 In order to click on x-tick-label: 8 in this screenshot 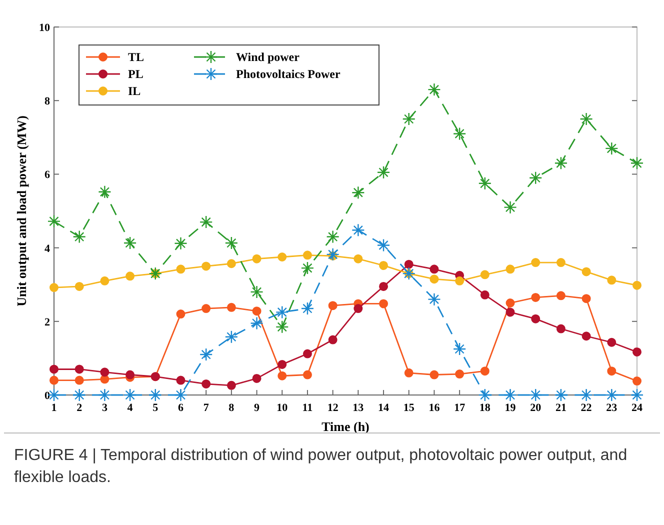, I will do `click(231, 408)`.